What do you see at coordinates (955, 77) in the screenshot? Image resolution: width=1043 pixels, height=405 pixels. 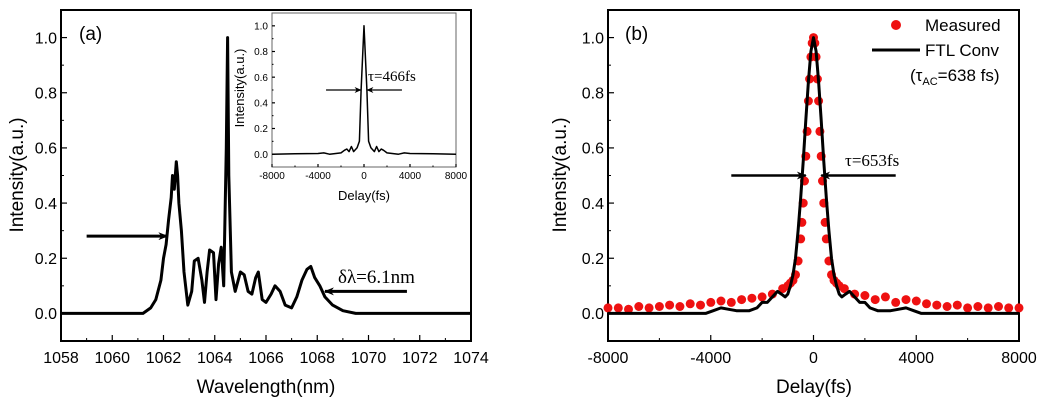 I see `legend-tau-ac: (τAC=638 fs)` at bounding box center [955, 77].